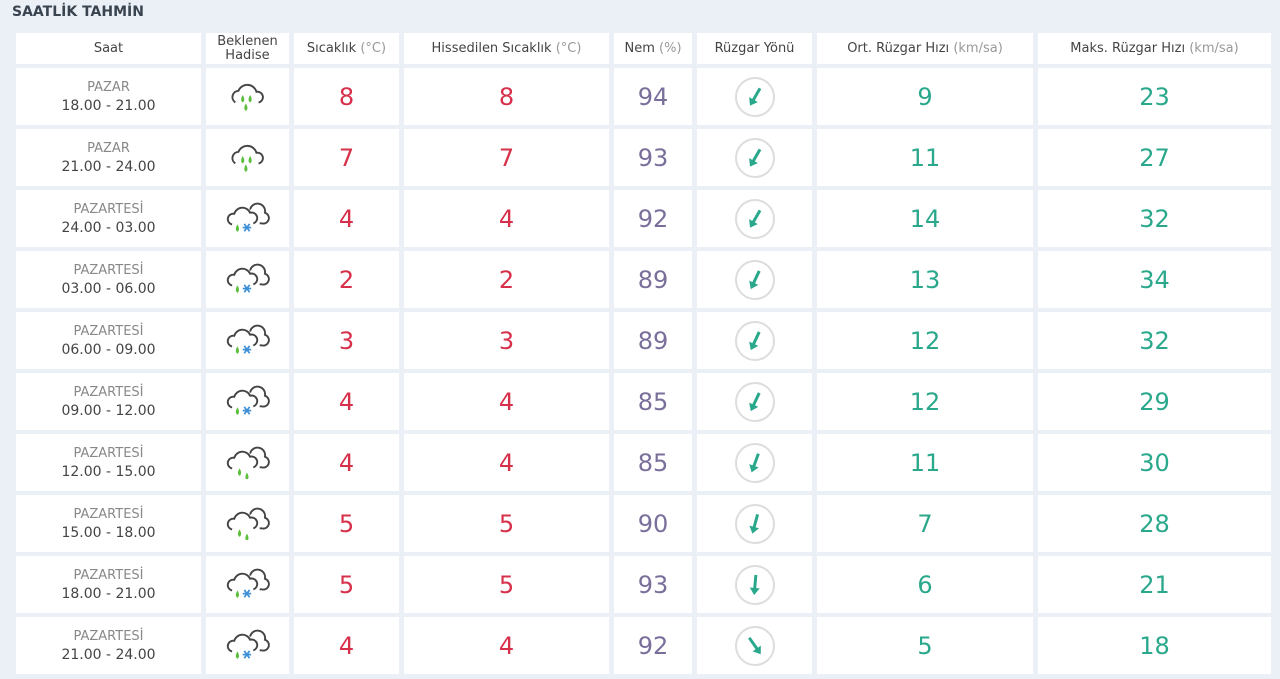  What do you see at coordinates (108, 96) in the screenshot?
I see `time-cell: PAZAR 18.00 - 21.00` at bounding box center [108, 96].